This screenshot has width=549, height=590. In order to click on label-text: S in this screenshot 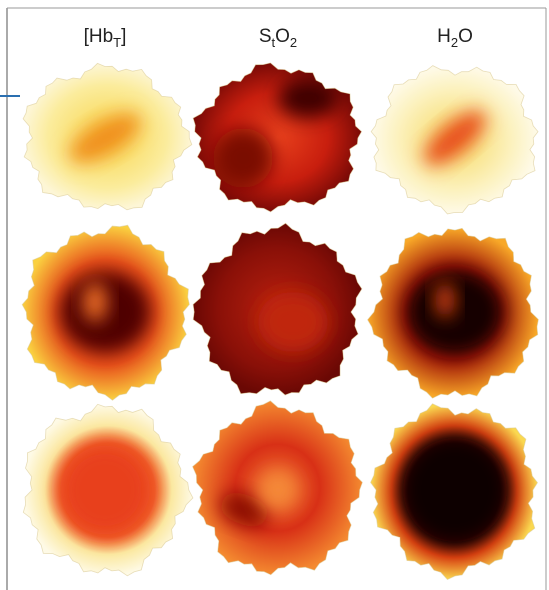, I will do `click(265, 36)`.